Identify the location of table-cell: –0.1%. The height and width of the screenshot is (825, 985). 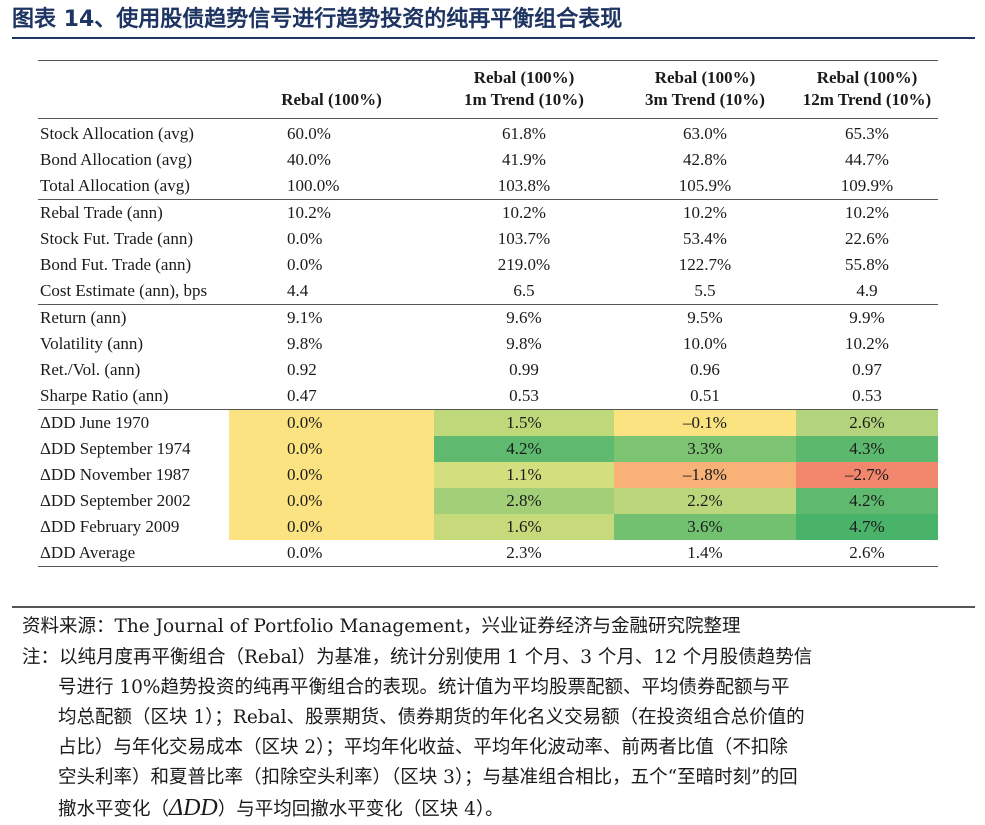
(705, 422).